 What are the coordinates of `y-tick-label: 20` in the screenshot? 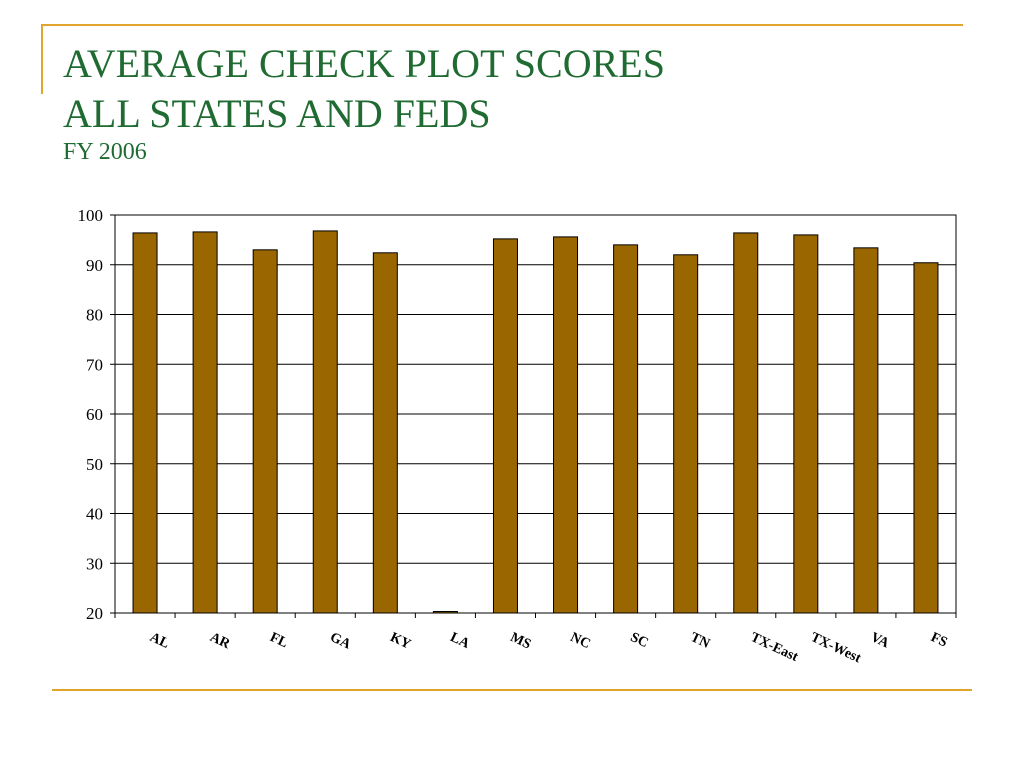 It's located at (94, 613).